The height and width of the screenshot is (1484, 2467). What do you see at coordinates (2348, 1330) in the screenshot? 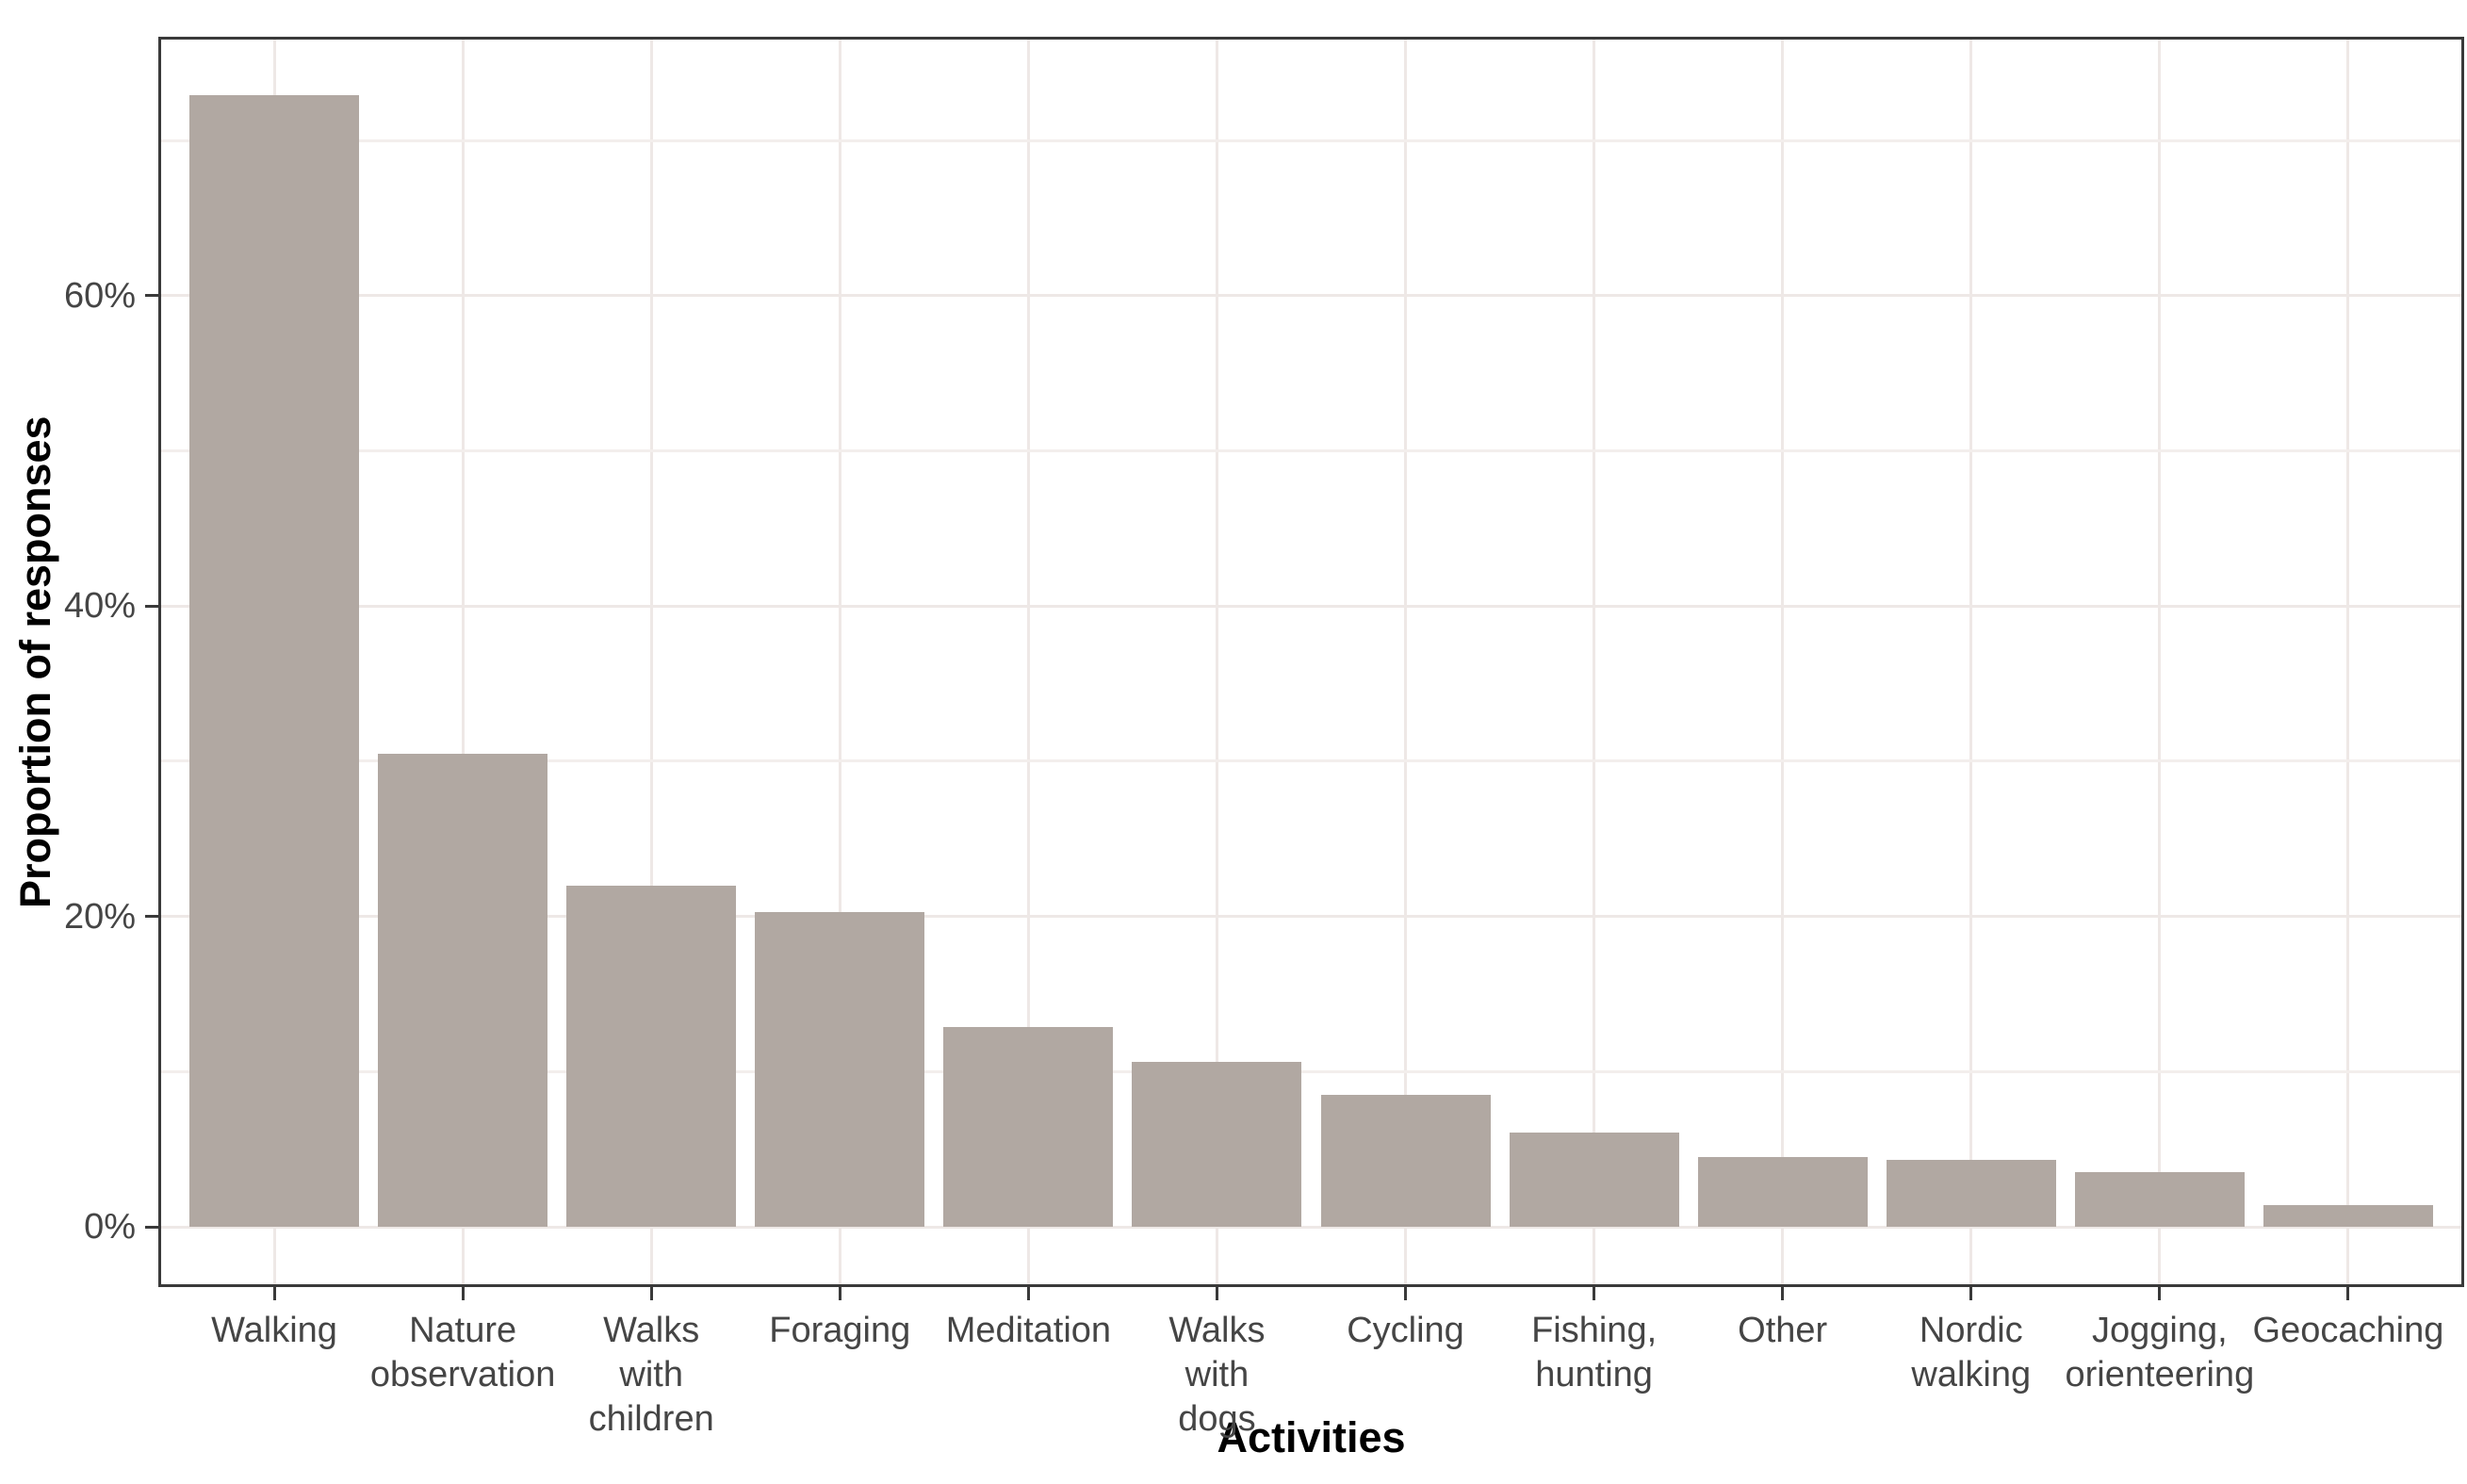
I see `x-tick-label-line: Geocaching` at bounding box center [2348, 1330].